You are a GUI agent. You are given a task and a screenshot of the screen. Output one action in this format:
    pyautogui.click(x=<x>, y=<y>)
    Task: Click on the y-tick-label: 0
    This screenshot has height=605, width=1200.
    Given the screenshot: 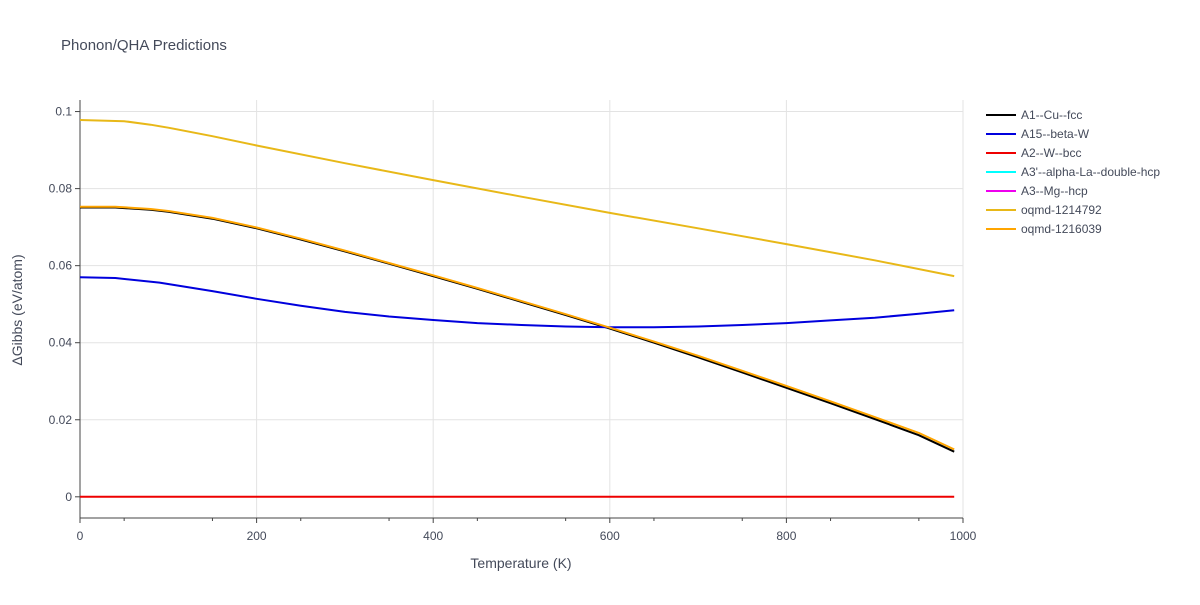 What is the action you would take?
    pyautogui.click(x=68, y=497)
    